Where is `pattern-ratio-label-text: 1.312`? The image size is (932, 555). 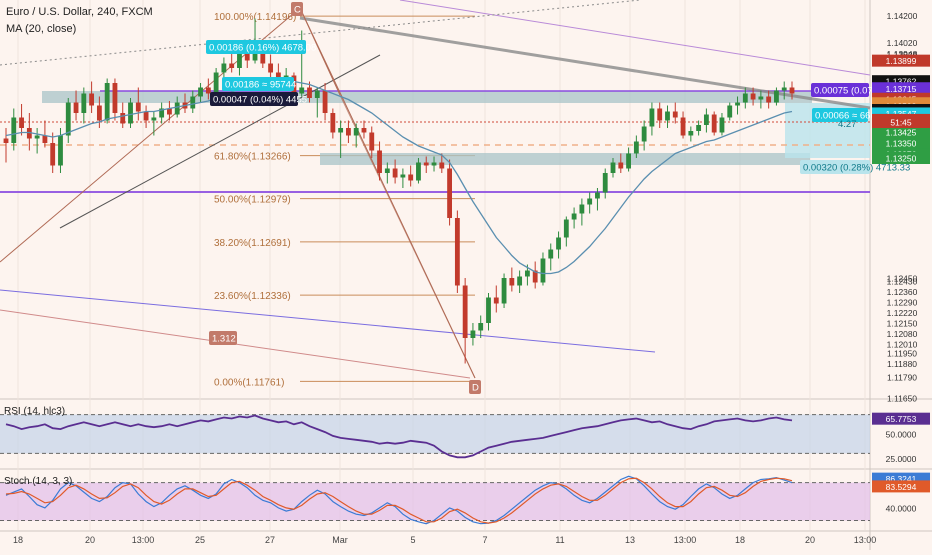
pattern-ratio-label-text: 1.312 is located at coordinates (224, 339).